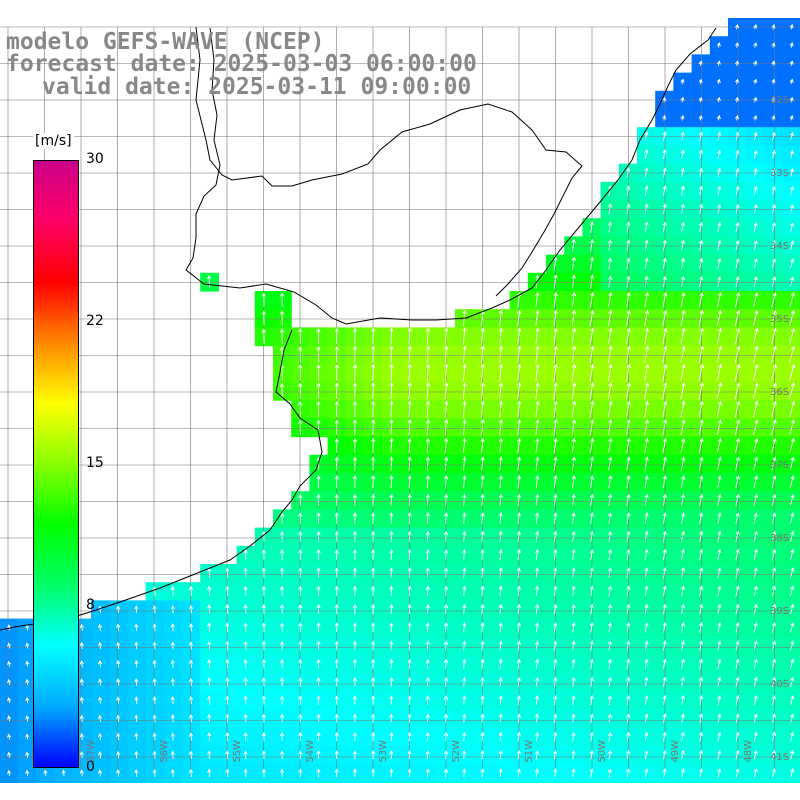 The image size is (800, 800). What do you see at coordinates (748, 751) in the screenshot?
I see `lon-label: 48W` at bounding box center [748, 751].